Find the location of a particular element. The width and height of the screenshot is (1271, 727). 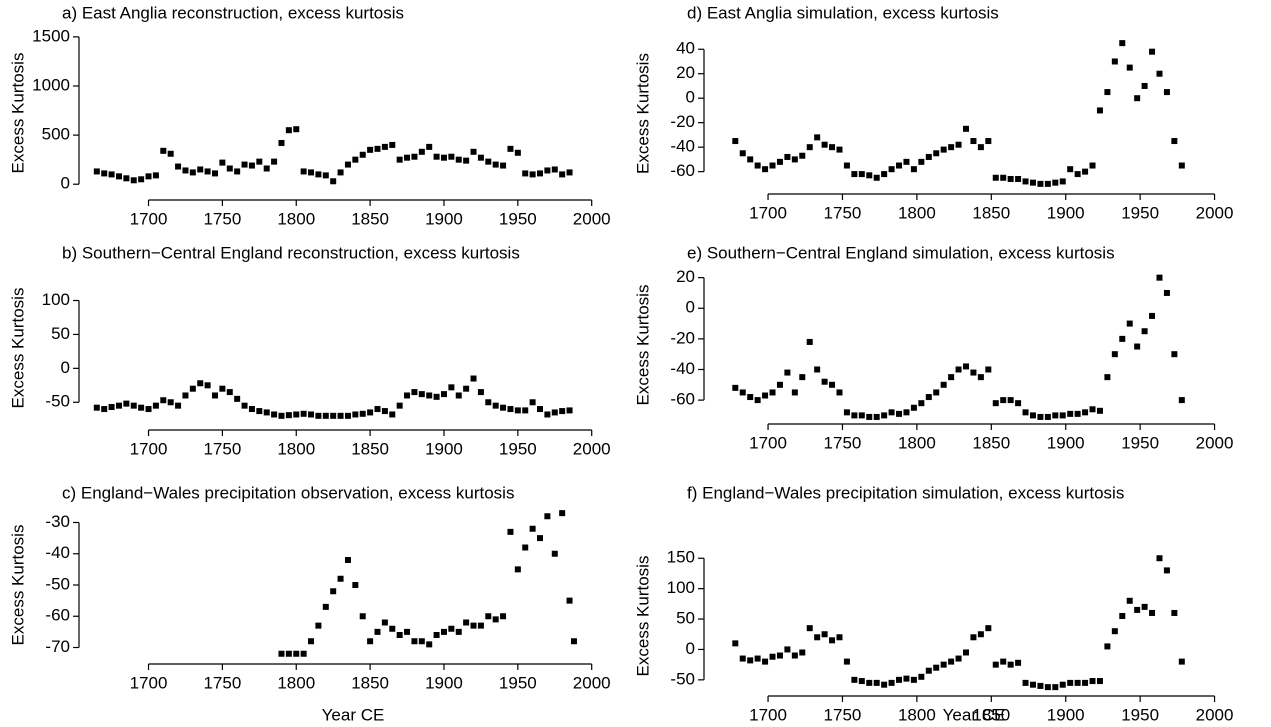

y-tick-label: -50 is located at coordinates (57, 583).